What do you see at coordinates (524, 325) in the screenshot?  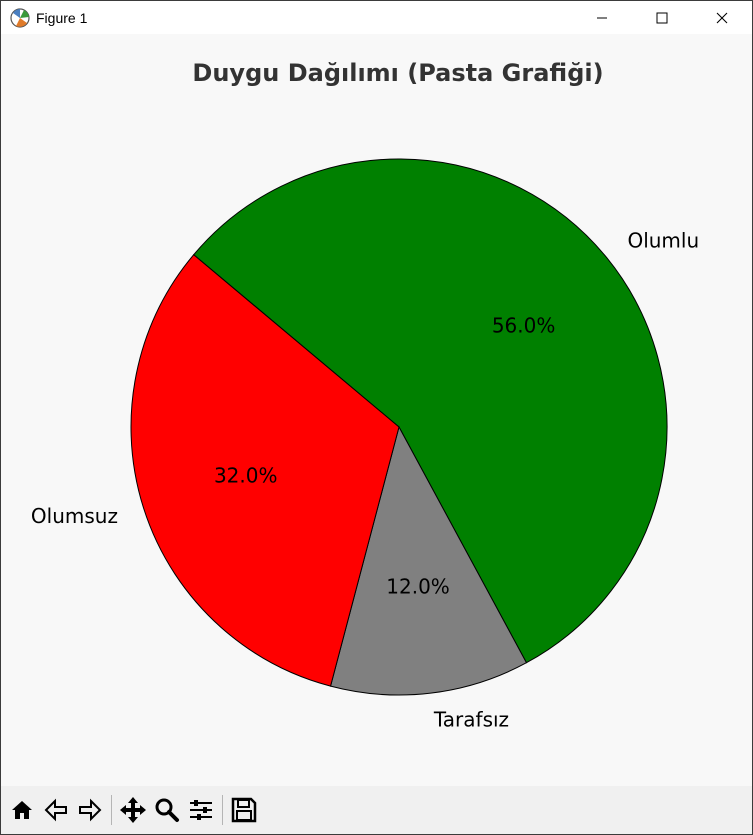 I see `pie-percent-label: 56.0%` at bounding box center [524, 325].